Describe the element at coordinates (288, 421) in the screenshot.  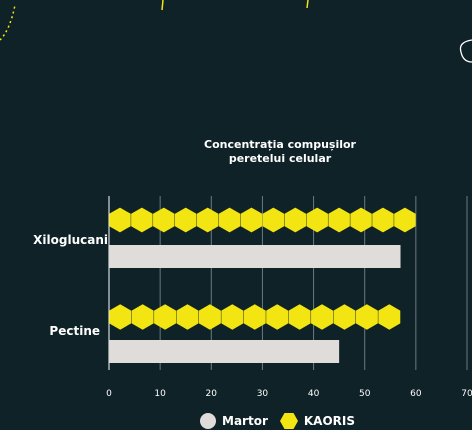
I see `legend-swatch-kaoris` at that location.